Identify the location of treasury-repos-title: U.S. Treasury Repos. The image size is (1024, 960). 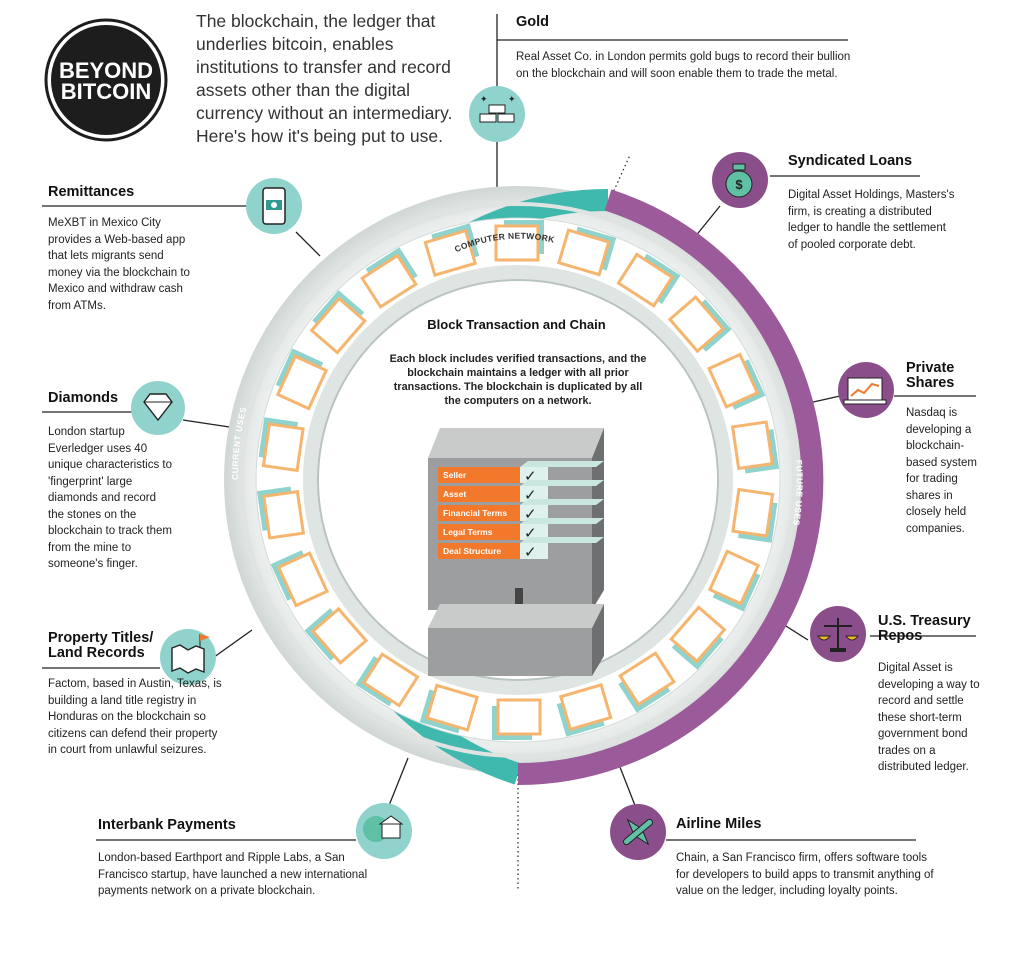
(924, 628).